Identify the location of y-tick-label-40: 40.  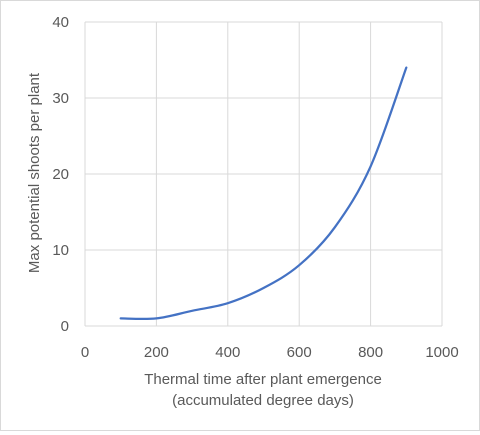
(60, 22).